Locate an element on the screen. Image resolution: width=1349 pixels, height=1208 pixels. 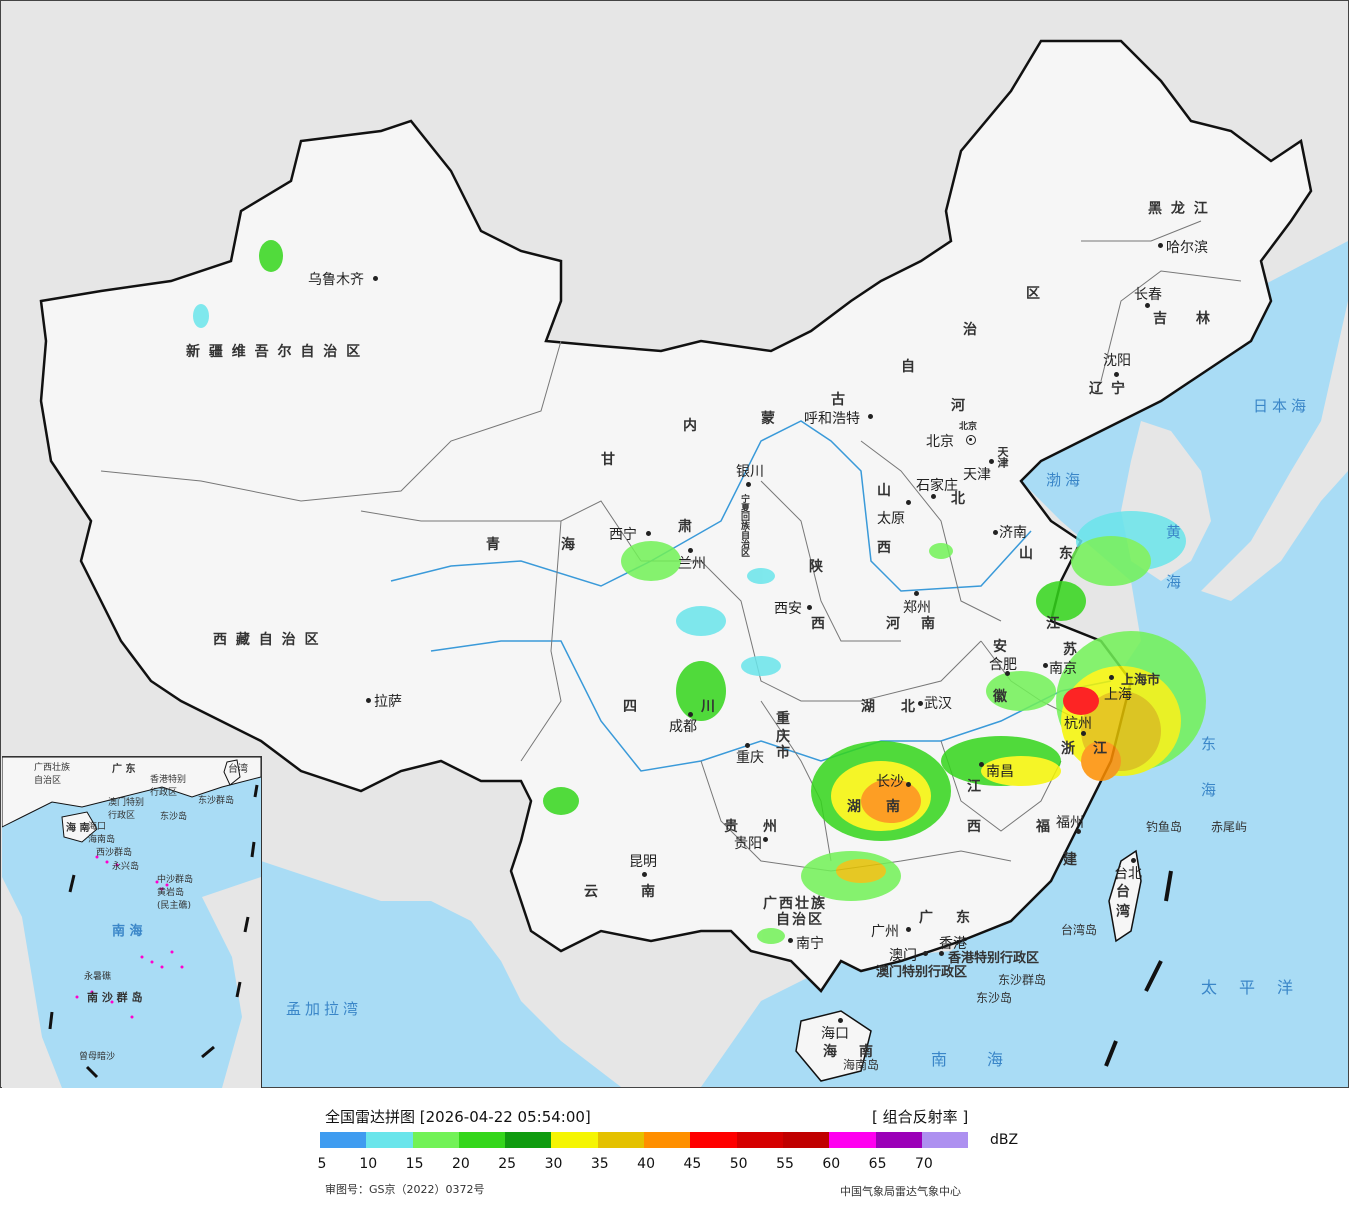
province-hubei-2: 北 is located at coordinates (909, 707).